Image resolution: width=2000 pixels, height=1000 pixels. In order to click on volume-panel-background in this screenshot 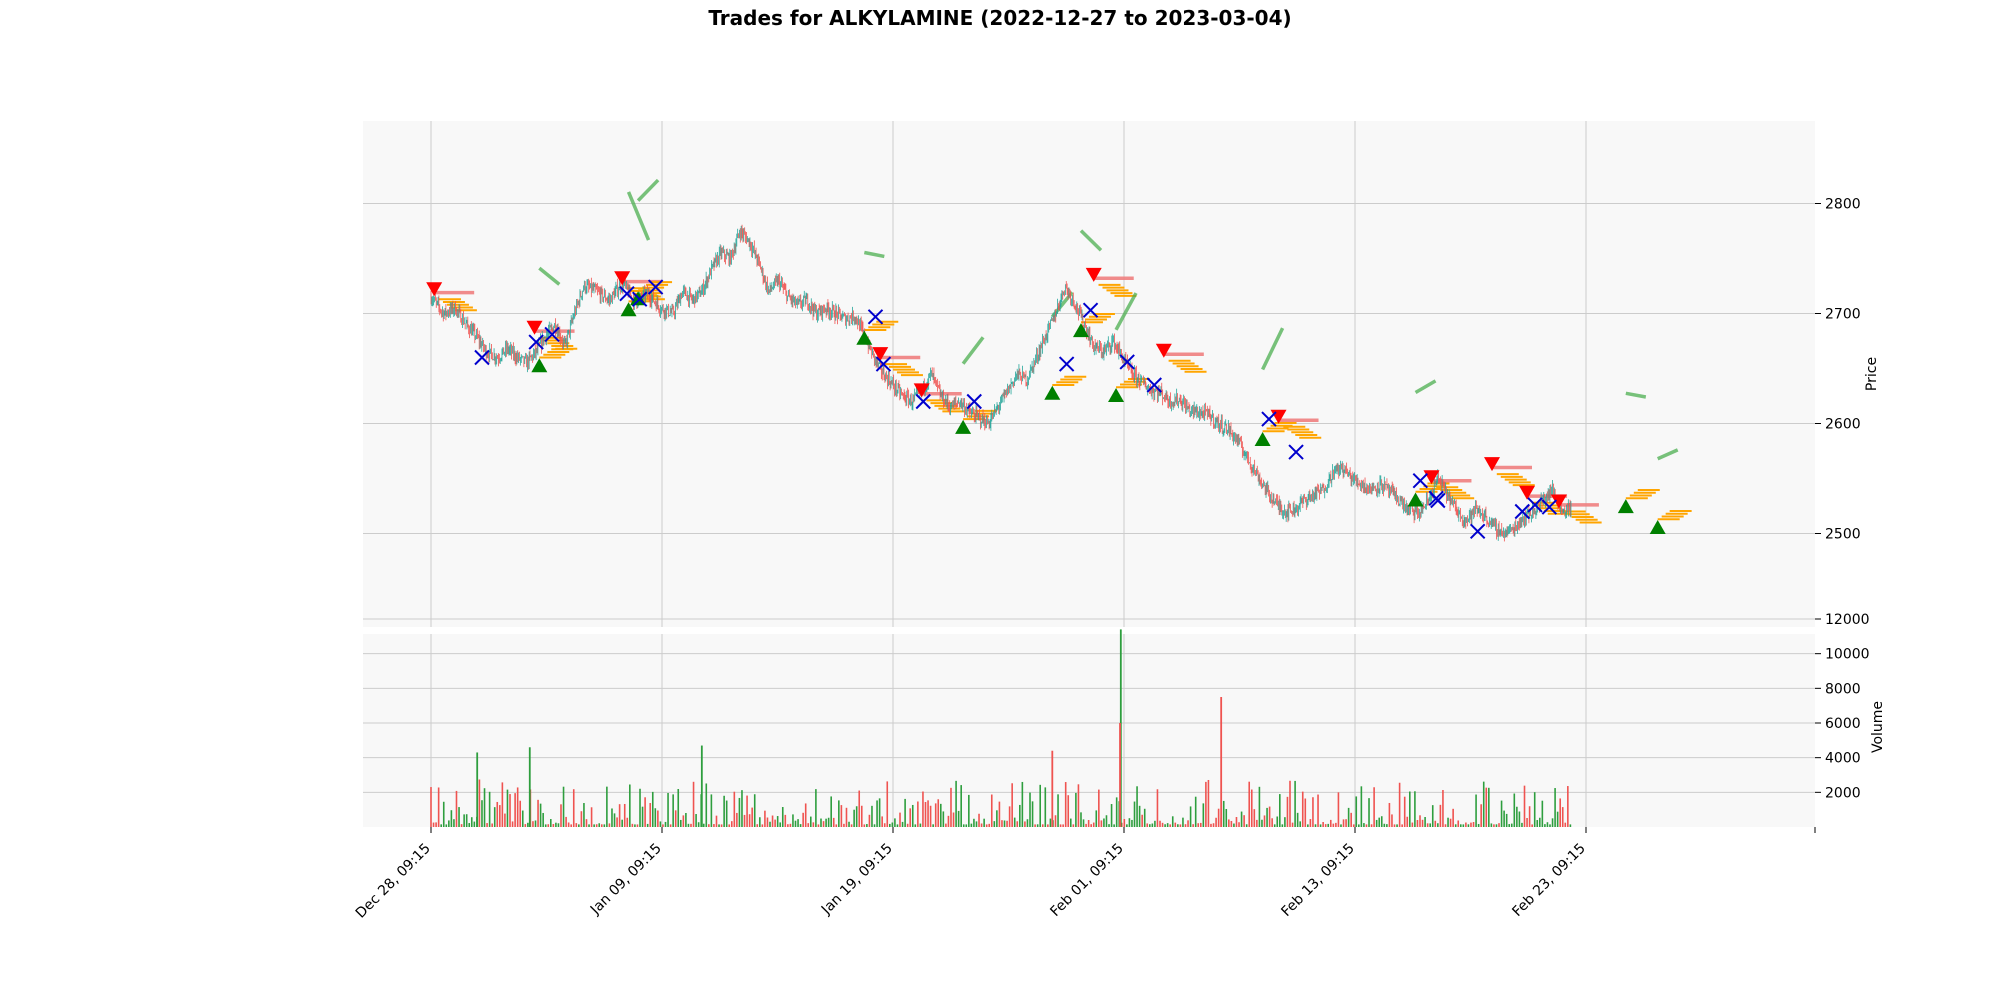, I will do `click(1089, 730)`.